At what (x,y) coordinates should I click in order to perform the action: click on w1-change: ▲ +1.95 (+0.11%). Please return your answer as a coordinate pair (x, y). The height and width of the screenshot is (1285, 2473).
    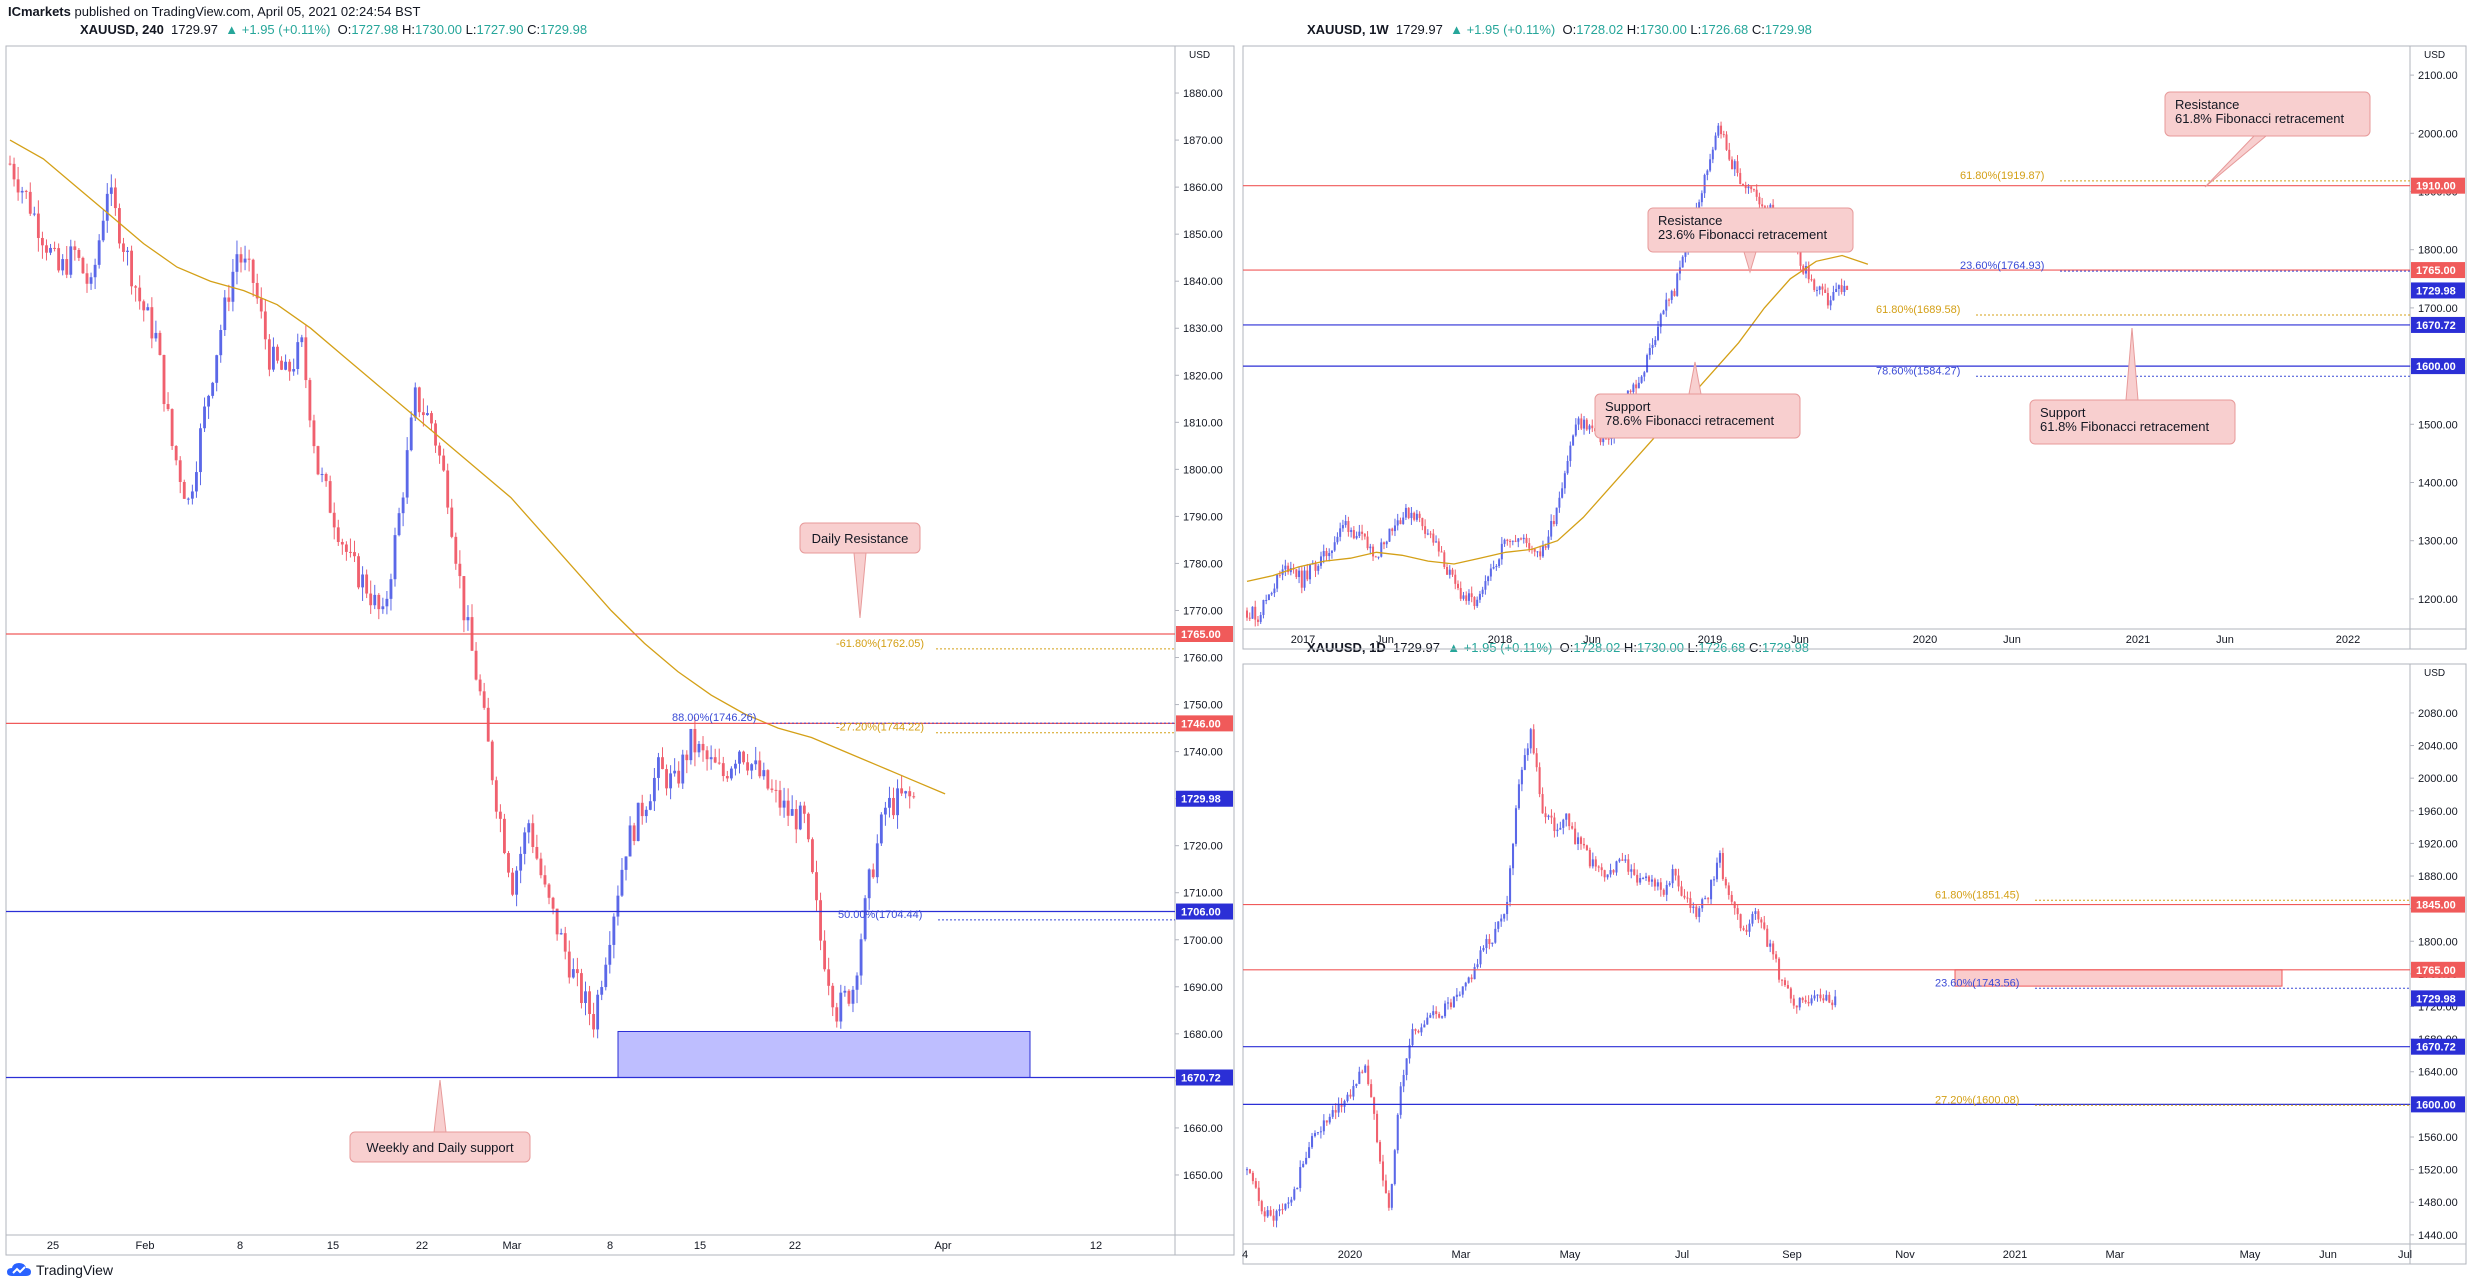
    Looking at the image, I should click on (1503, 29).